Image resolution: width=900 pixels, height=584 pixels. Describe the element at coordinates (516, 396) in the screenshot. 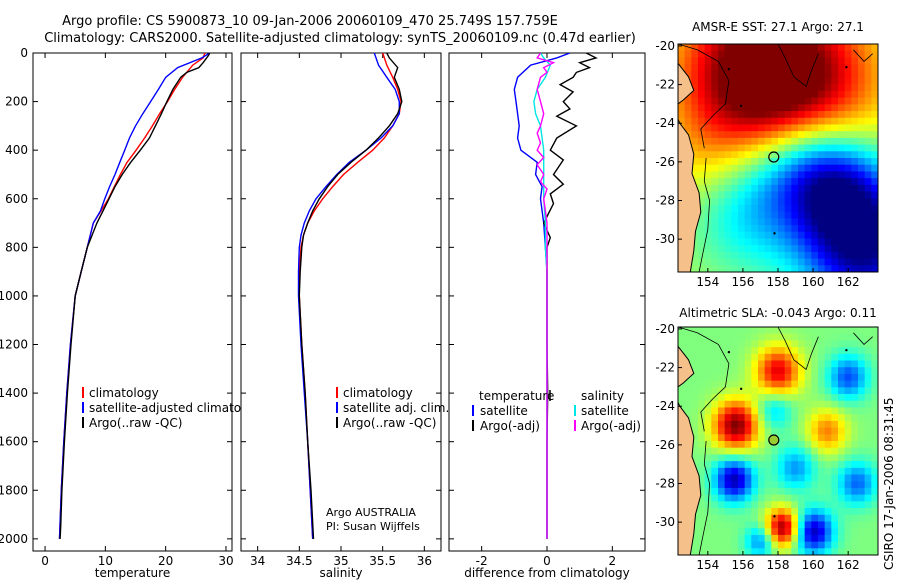

I see `legend-heading: temperature` at that location.